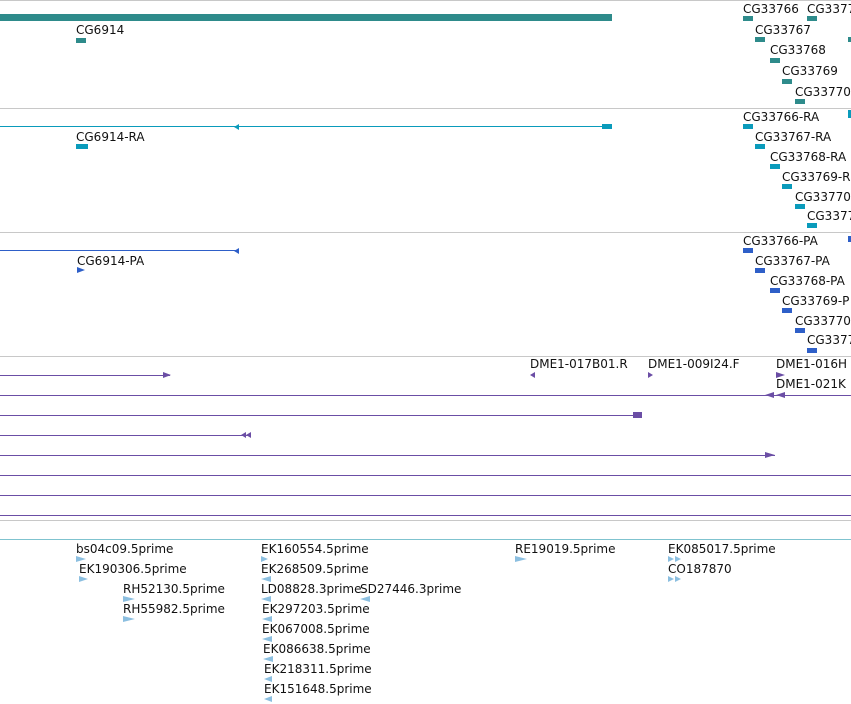 The width and height of the screenshot is (851, 704). Describe the element at coordinates (798, 50) in the screenshot. I see `gene-label-cg33768: CG33768` at that location.